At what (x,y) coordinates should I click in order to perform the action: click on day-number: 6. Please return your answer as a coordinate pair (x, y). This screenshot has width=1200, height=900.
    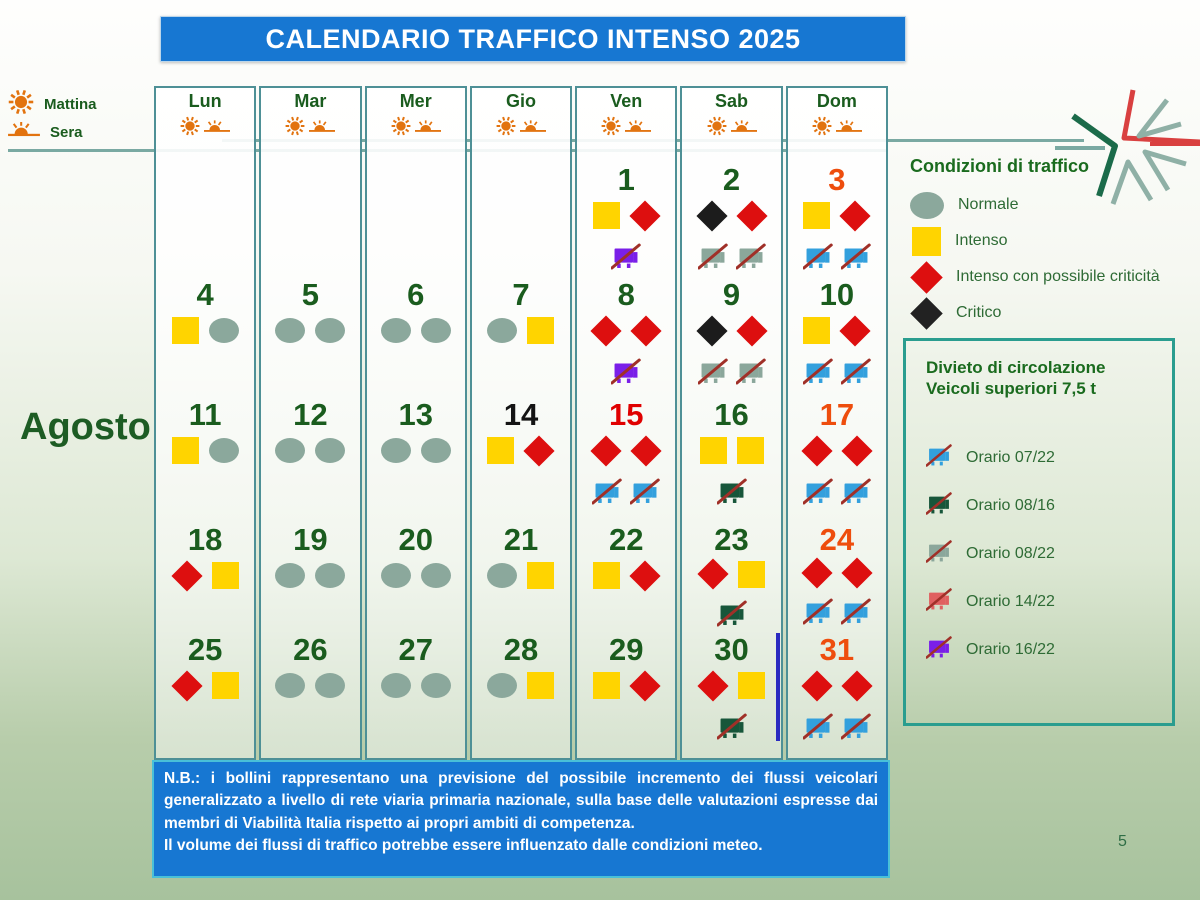
    Looking at the image, I should click on (416, 294).